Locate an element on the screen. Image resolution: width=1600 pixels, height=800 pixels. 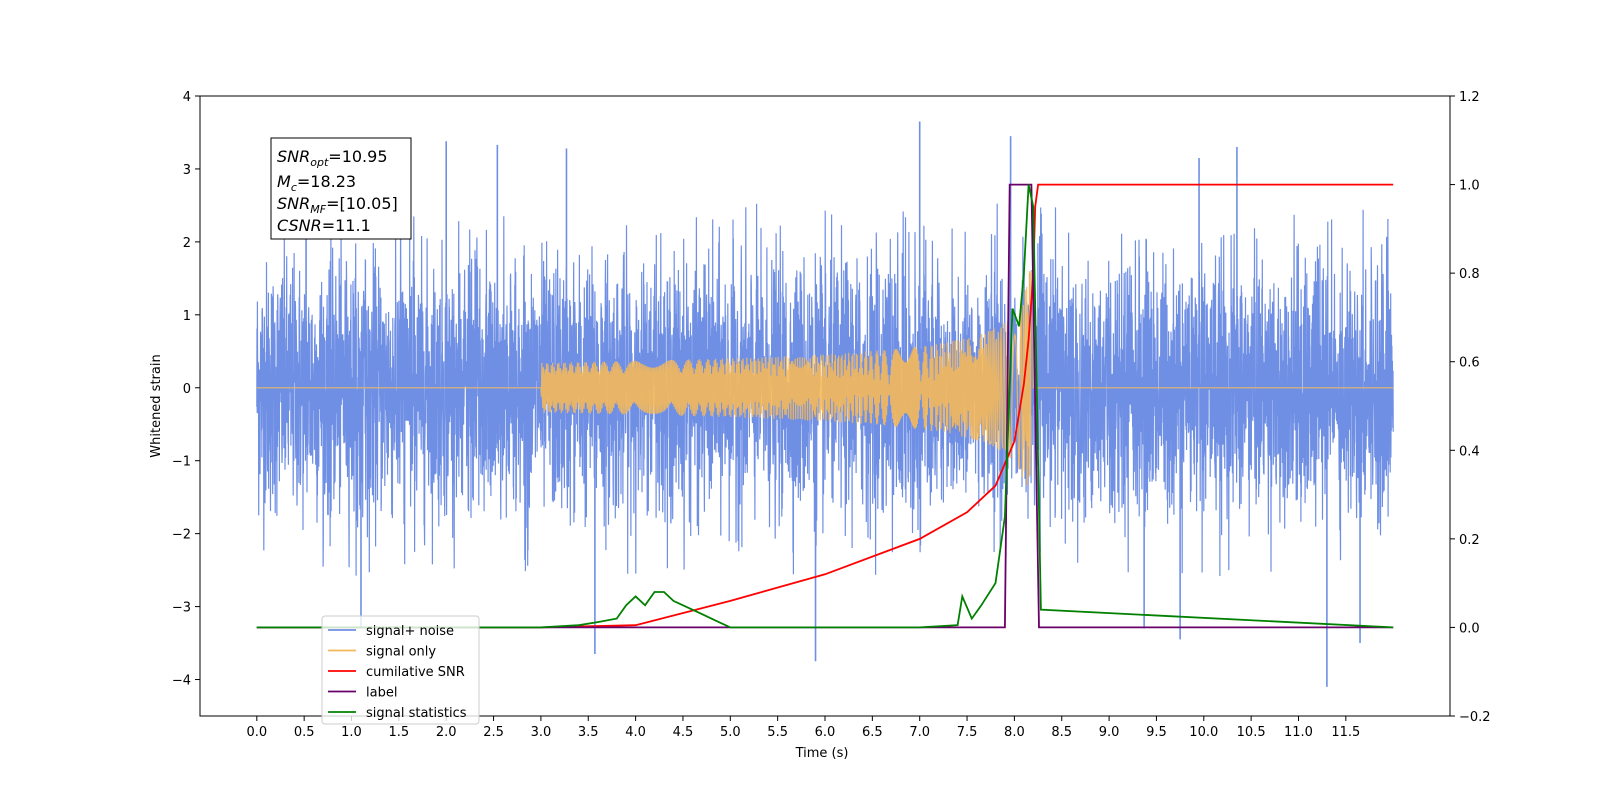
y-left-tick-label: 4 is located at coordinates (187, 97).